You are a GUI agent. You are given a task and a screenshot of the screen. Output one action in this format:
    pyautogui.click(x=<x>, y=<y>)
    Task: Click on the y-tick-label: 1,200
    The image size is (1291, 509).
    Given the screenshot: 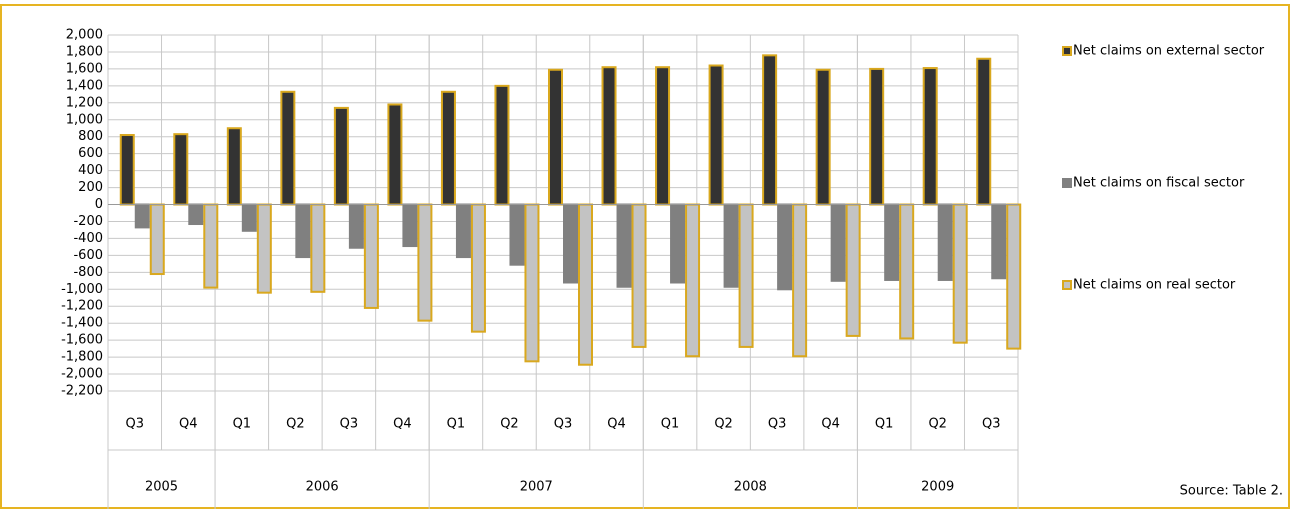 What is the action you would take?
    pyautogui.click(x=84, y=102)
    